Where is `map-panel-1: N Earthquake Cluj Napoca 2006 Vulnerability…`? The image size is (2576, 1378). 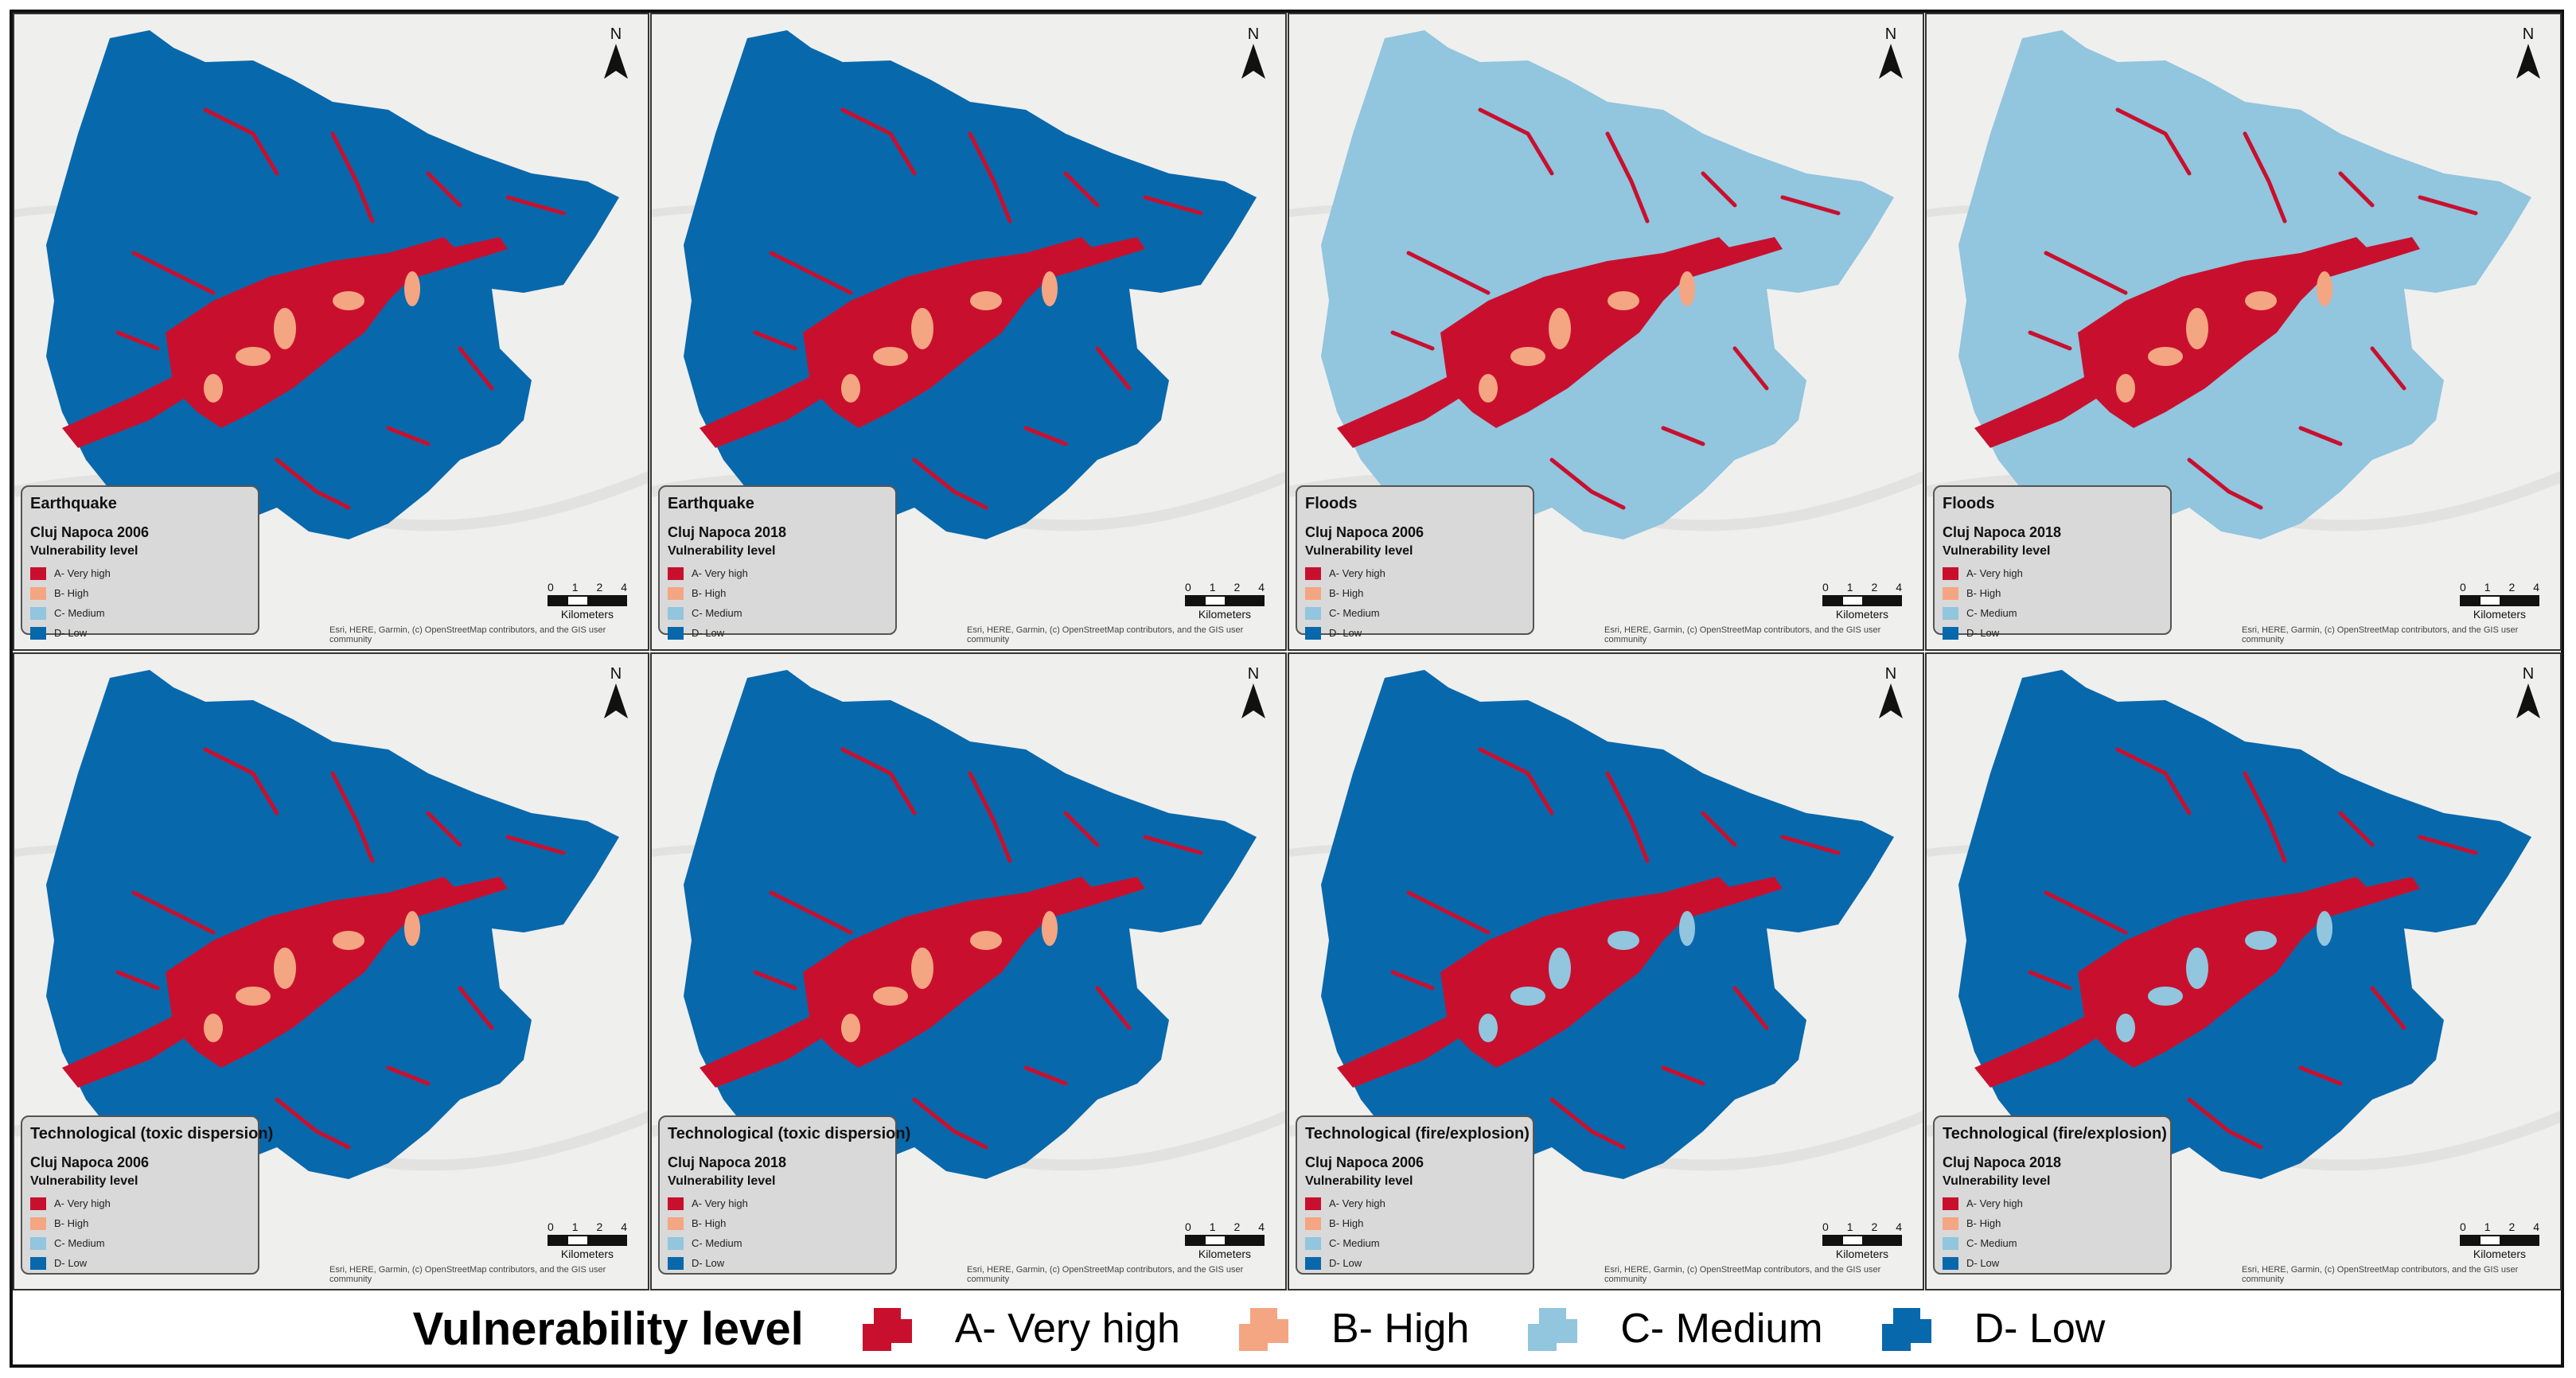
map-panel-1: N Earthquake Cluj Napoca 2006 Vulnerability… is located at coordinates (331, 332).